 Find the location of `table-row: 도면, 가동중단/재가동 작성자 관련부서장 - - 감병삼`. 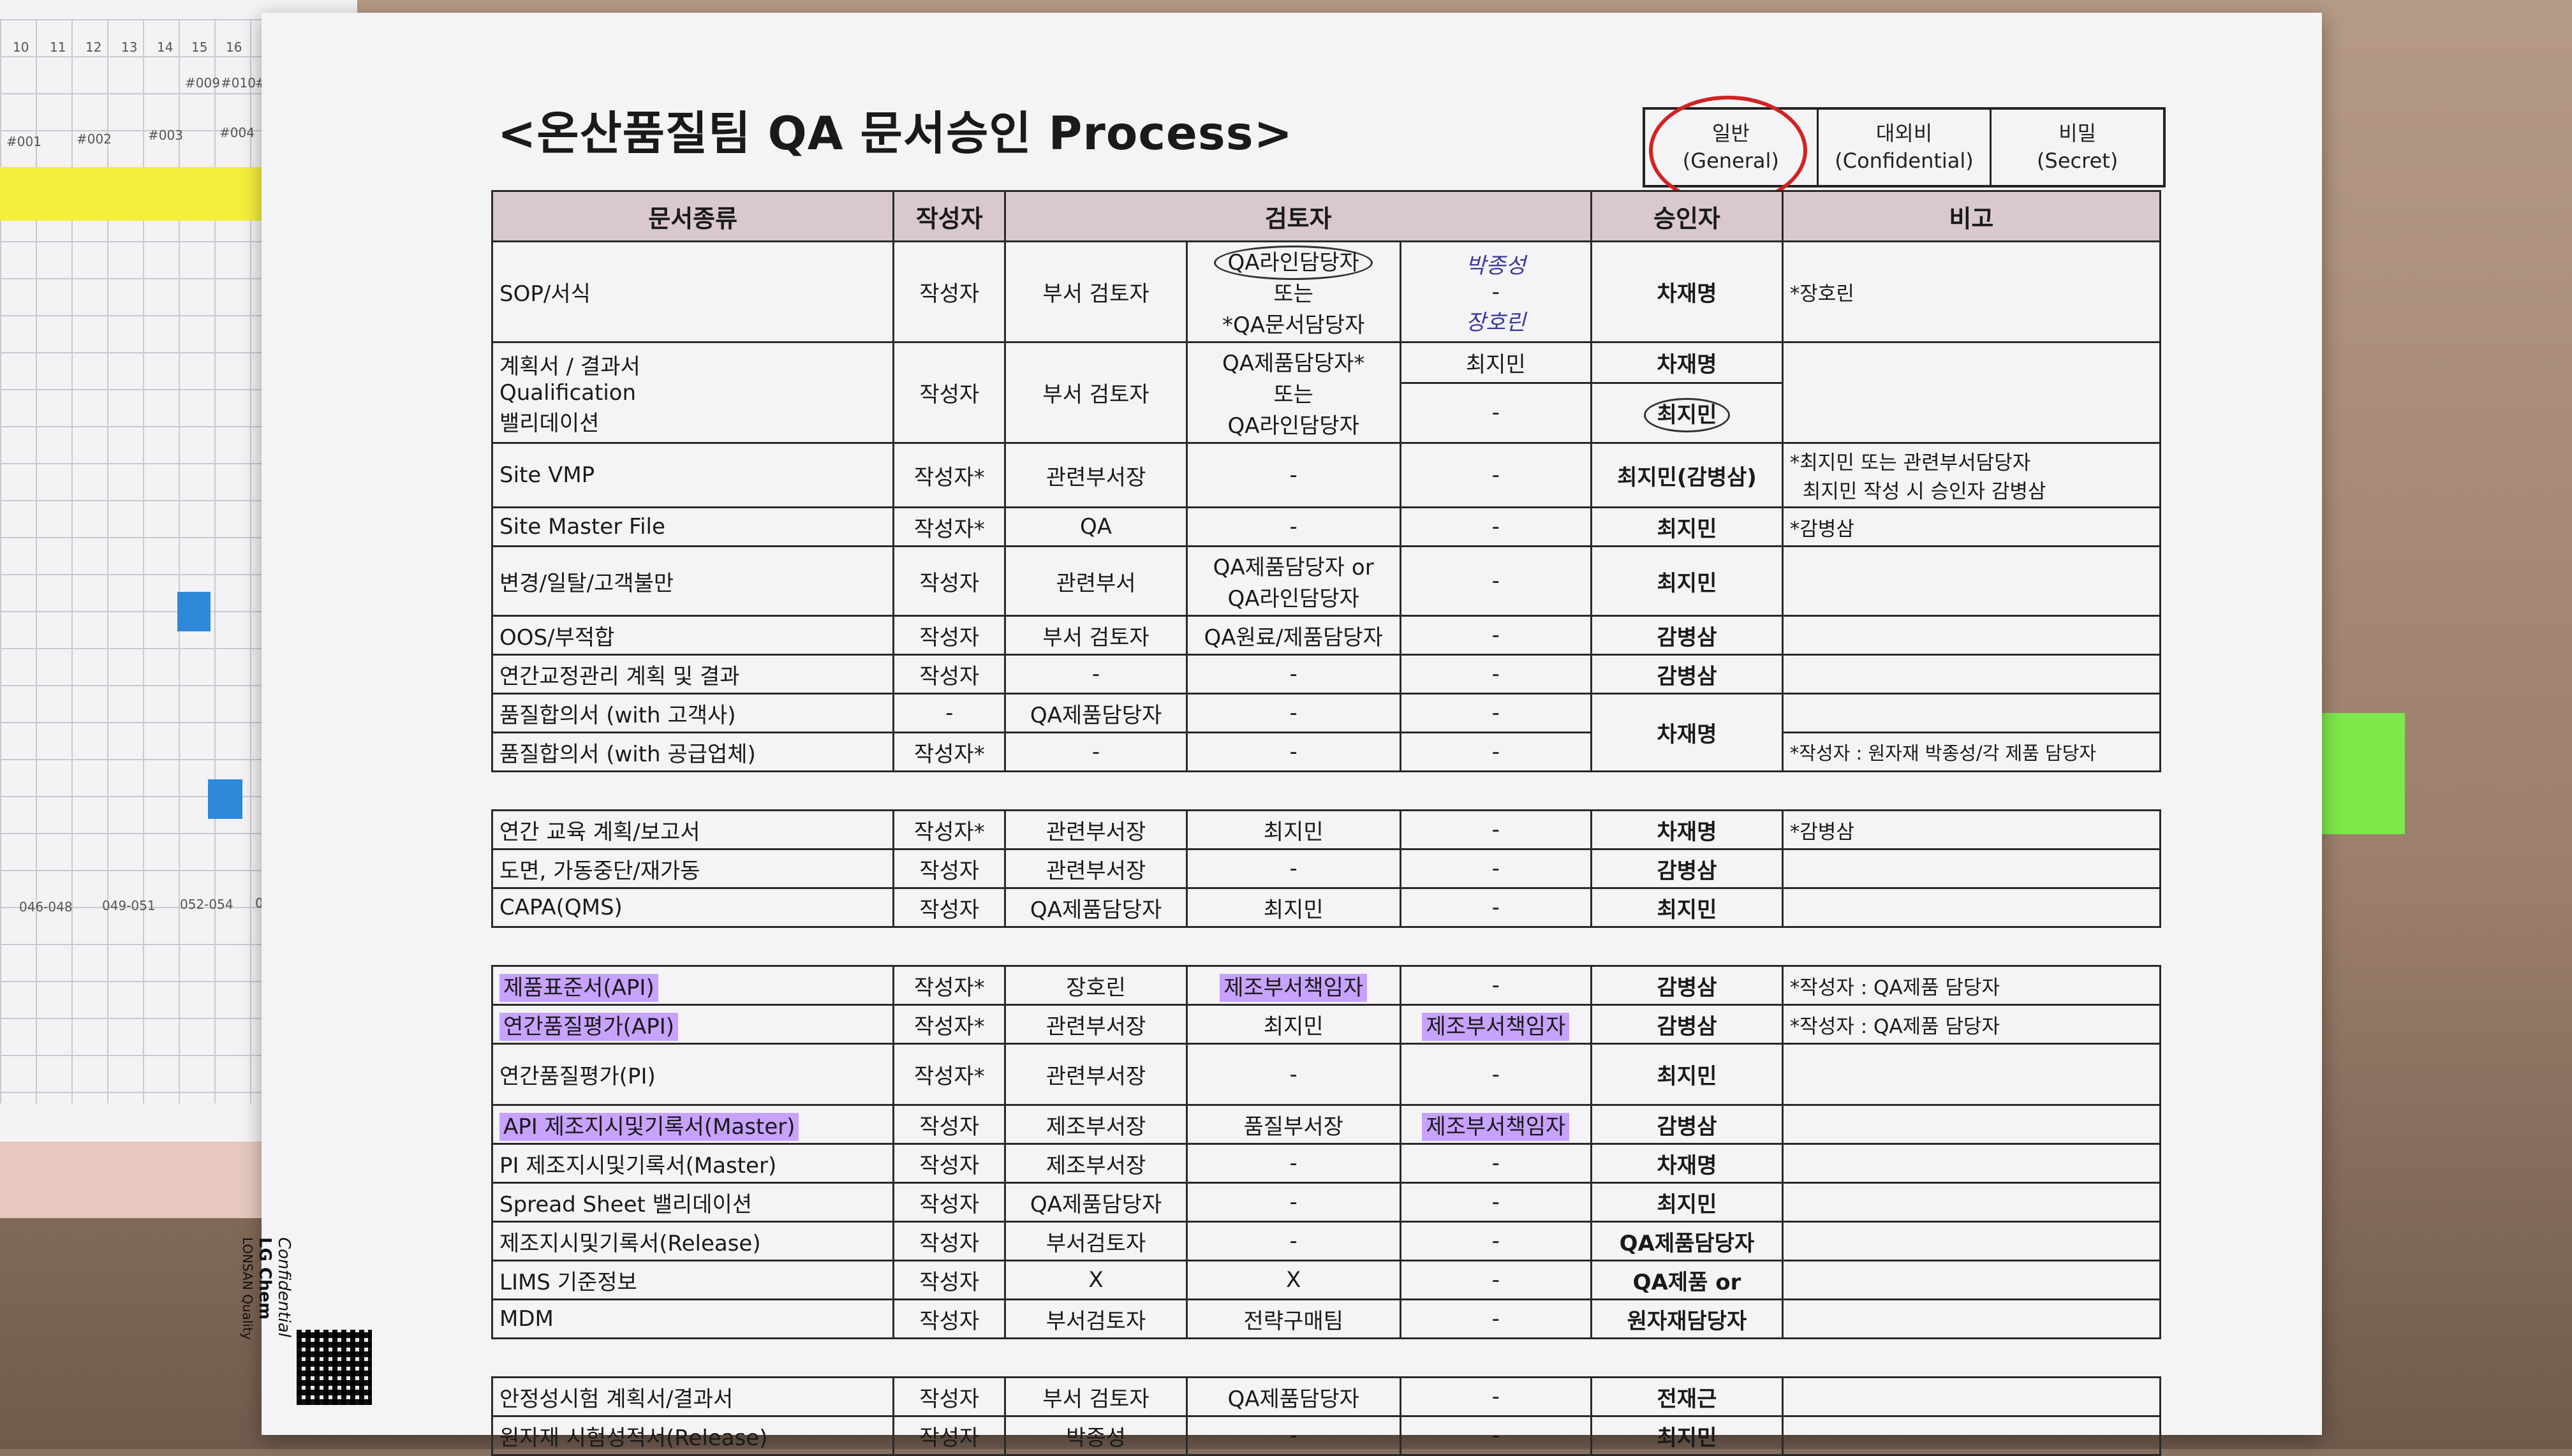

table-row: 도면, 가동중단/재가동 작성자 관련부서장 - - 감병삼 is located at coordinates (1326, 868).